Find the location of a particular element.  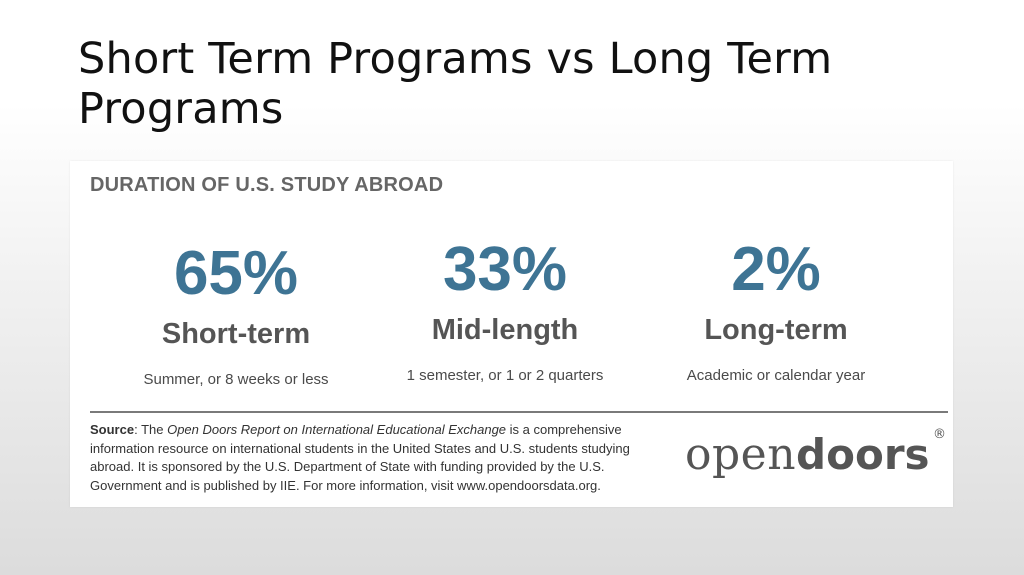

stat-percent: 65% is located at coordinates (236, 273).